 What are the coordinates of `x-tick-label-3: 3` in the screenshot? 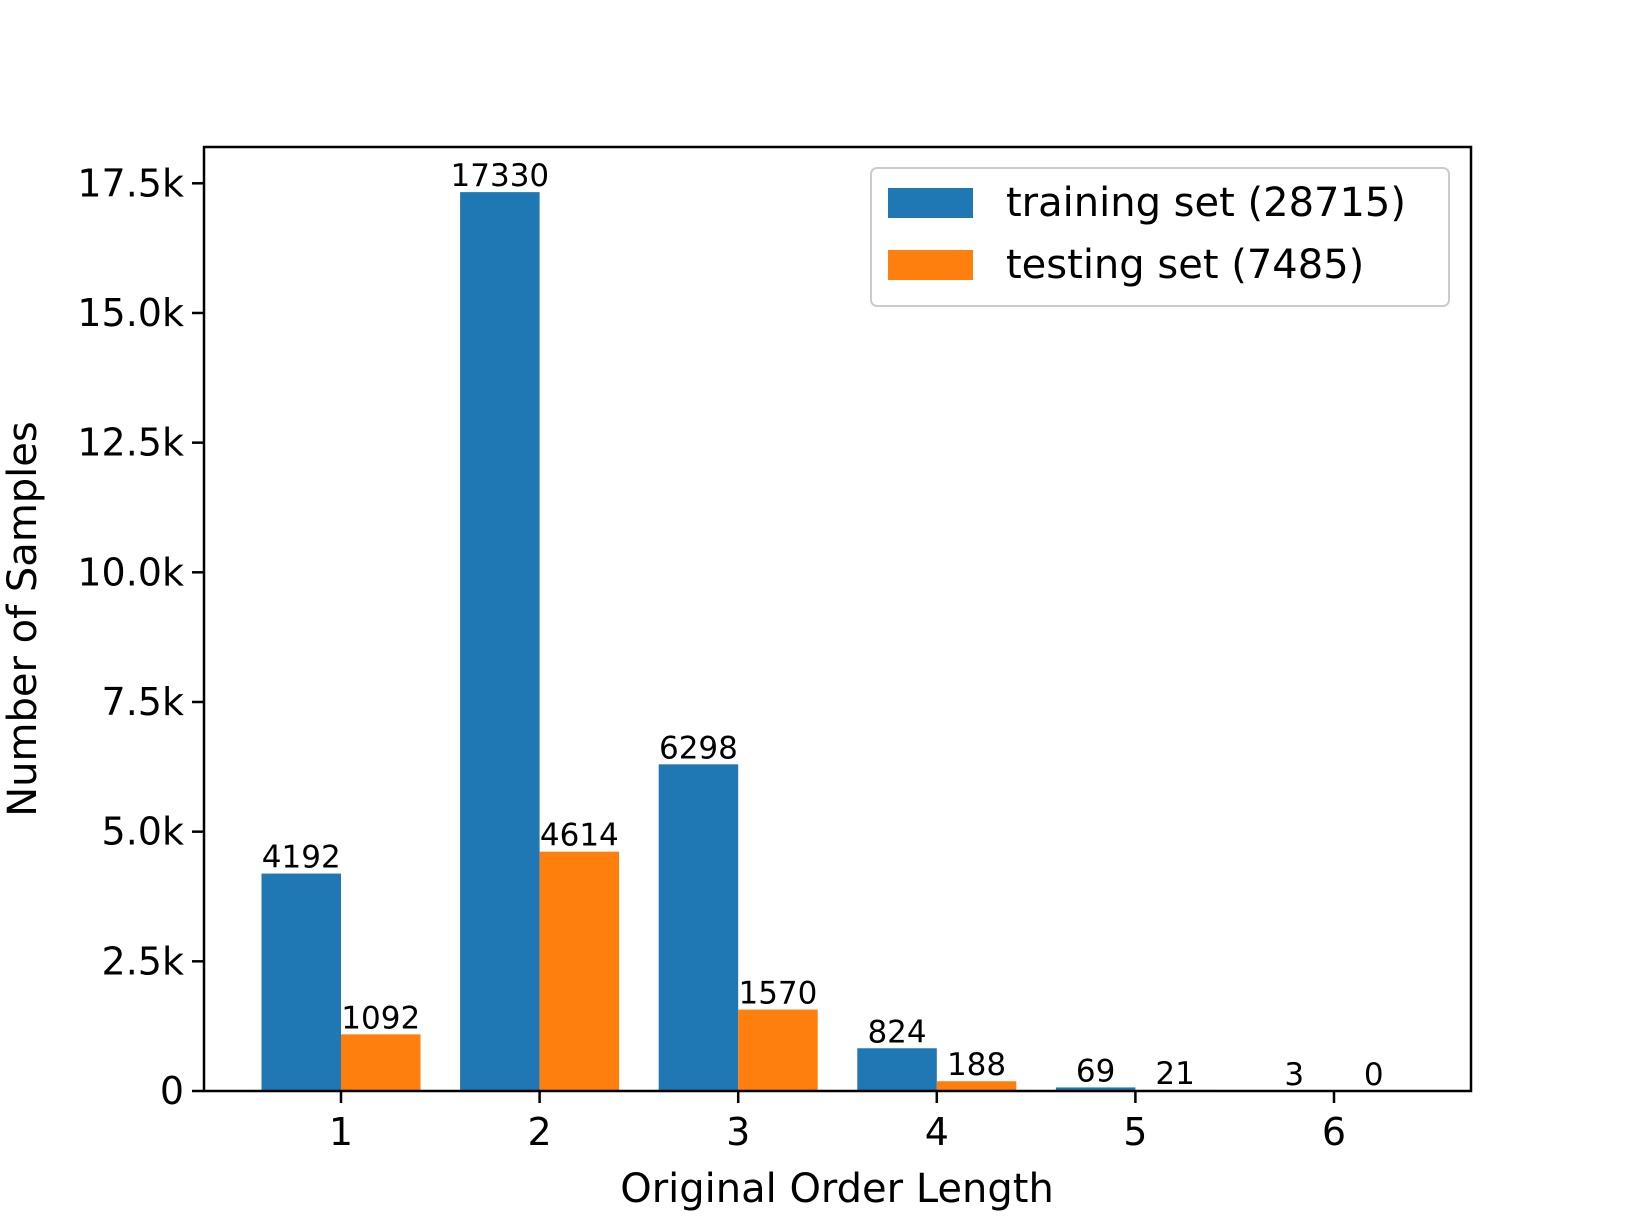 It's located at (738, 1132).